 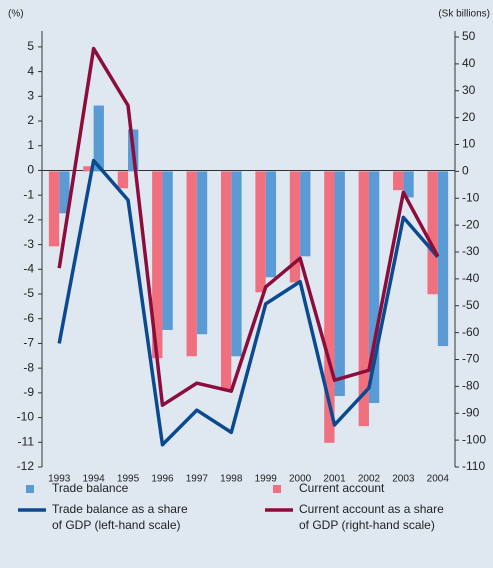 What do you see at coordinates (471, 251) in the screenshot?
I see `y2-tick-label: -30` at bounding box center [471, 251].